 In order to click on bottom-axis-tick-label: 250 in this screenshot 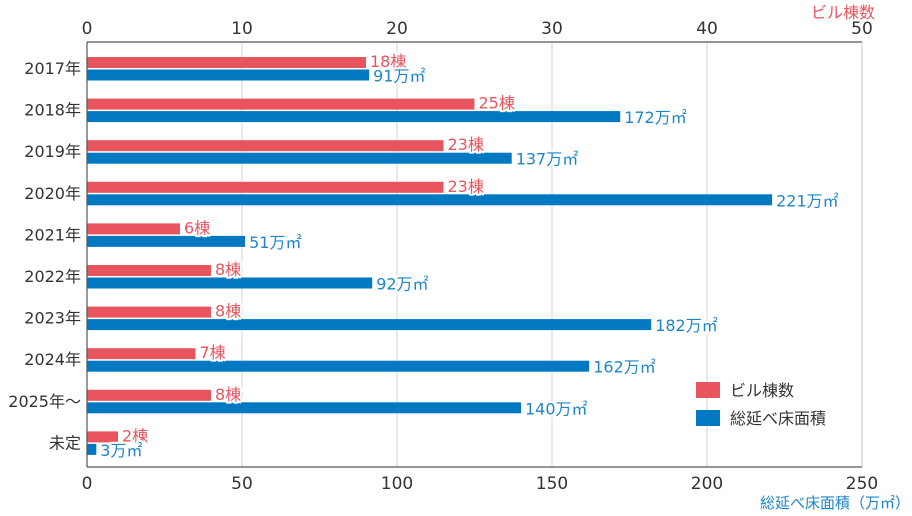, I will do `click(862, 484)`.